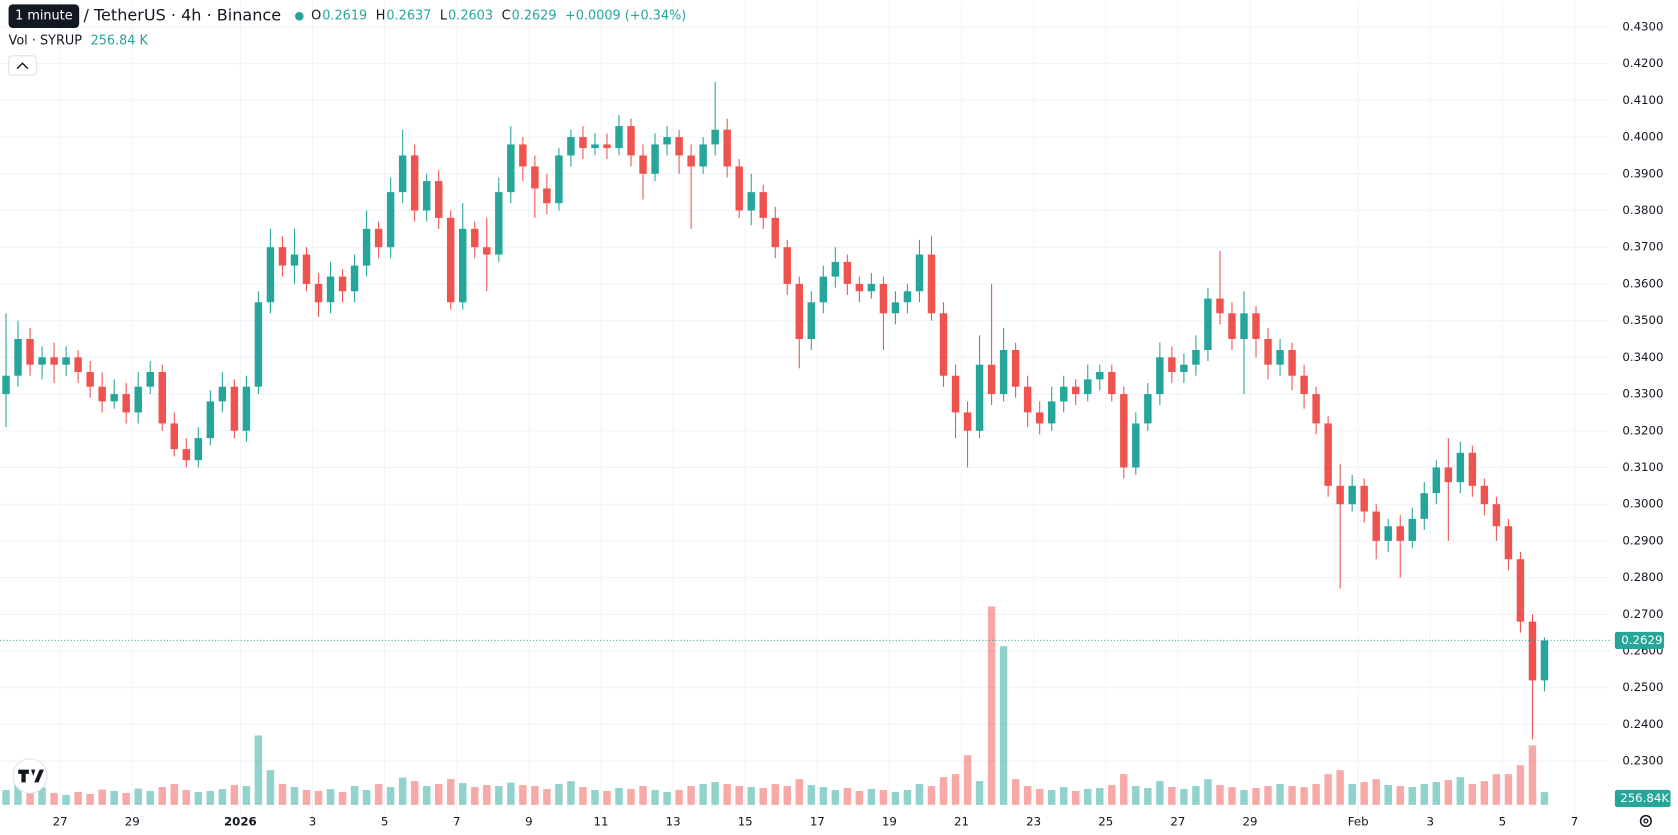 This screenshot has width=1678, height=835. What do you see at coordinates (470, 16) in the screenshot?
I see `ohlc-value: 0.2603` at bounding box center [470, 16].